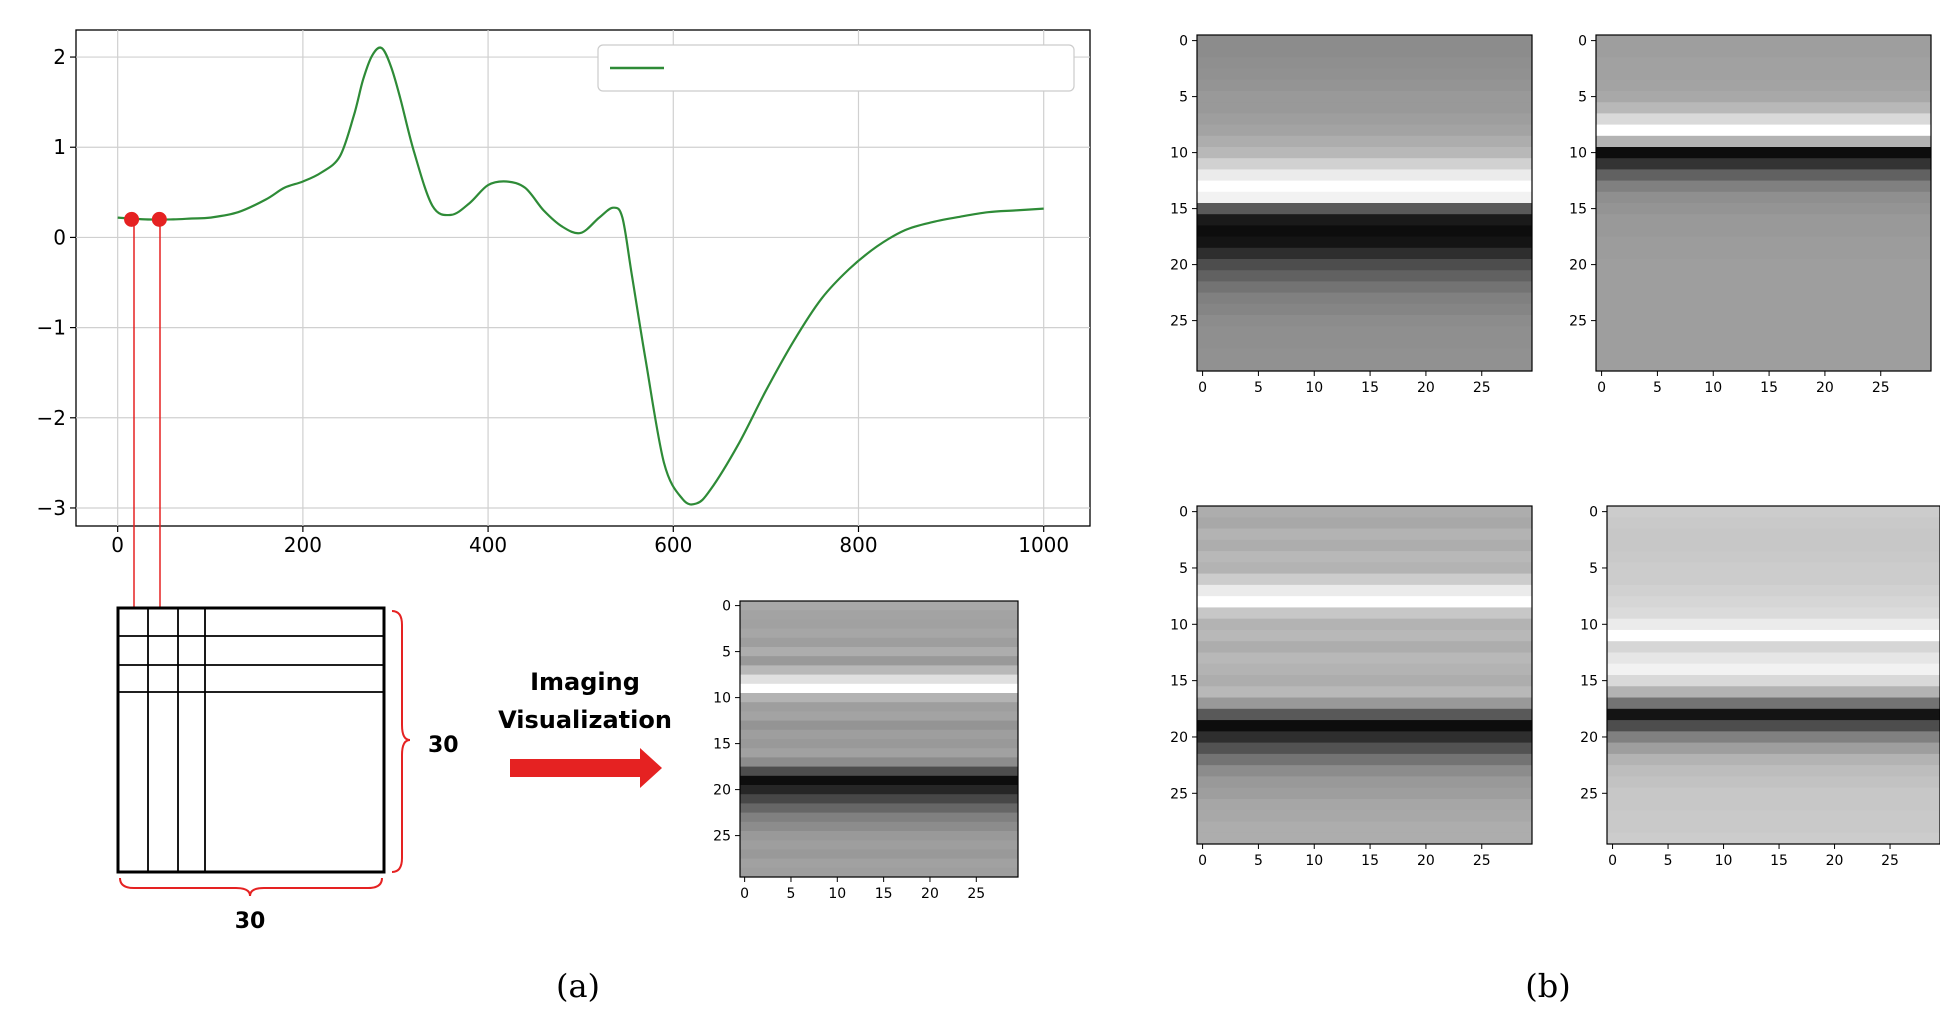 This screenshot has width=1940, height=1010. Describe the element at coordinates (51, 508) in the screenshot. I see `y-tick-label: −3` at that location.